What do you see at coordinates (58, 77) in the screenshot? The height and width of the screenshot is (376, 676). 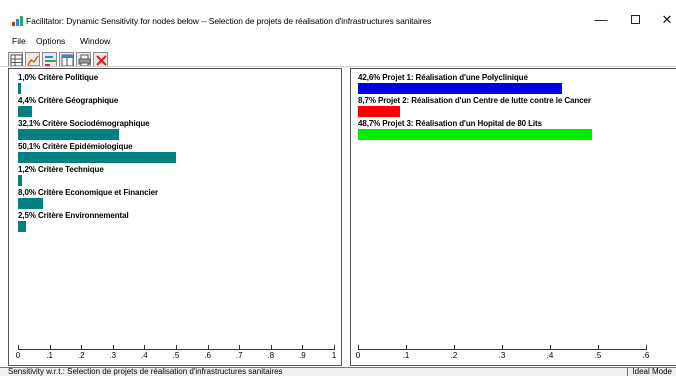 I see `criterion-label: 1,0% Critère Politique` at bounding box center [58, 77].